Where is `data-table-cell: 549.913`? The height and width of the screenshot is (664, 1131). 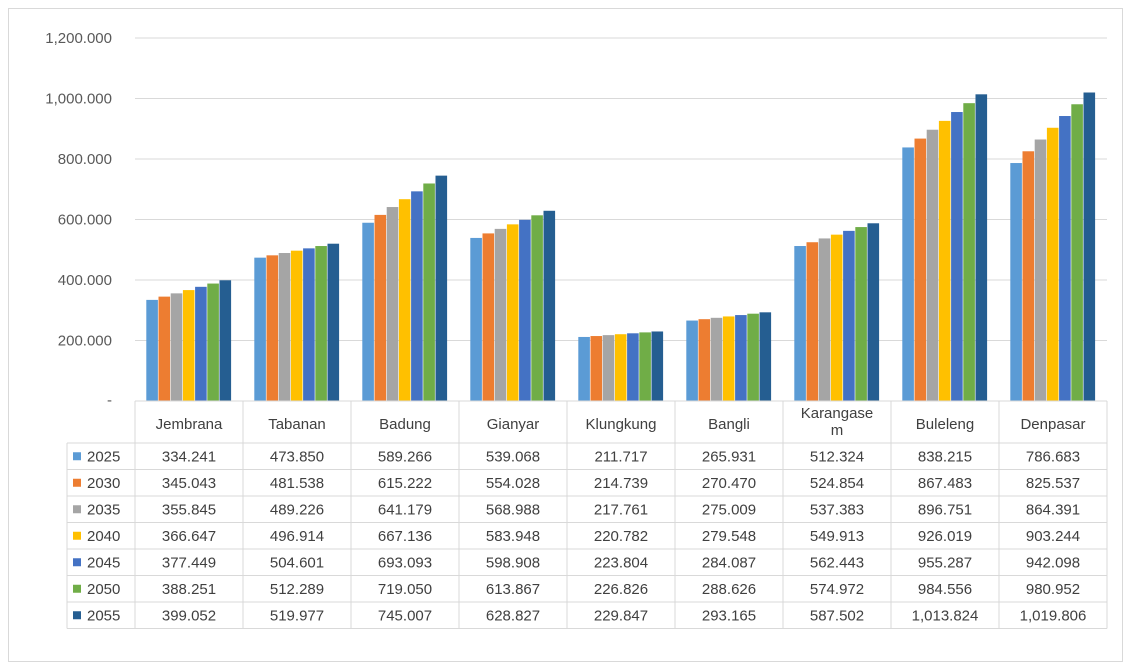 data-table-cell: 549.913 is located at coordinates (837, 536).